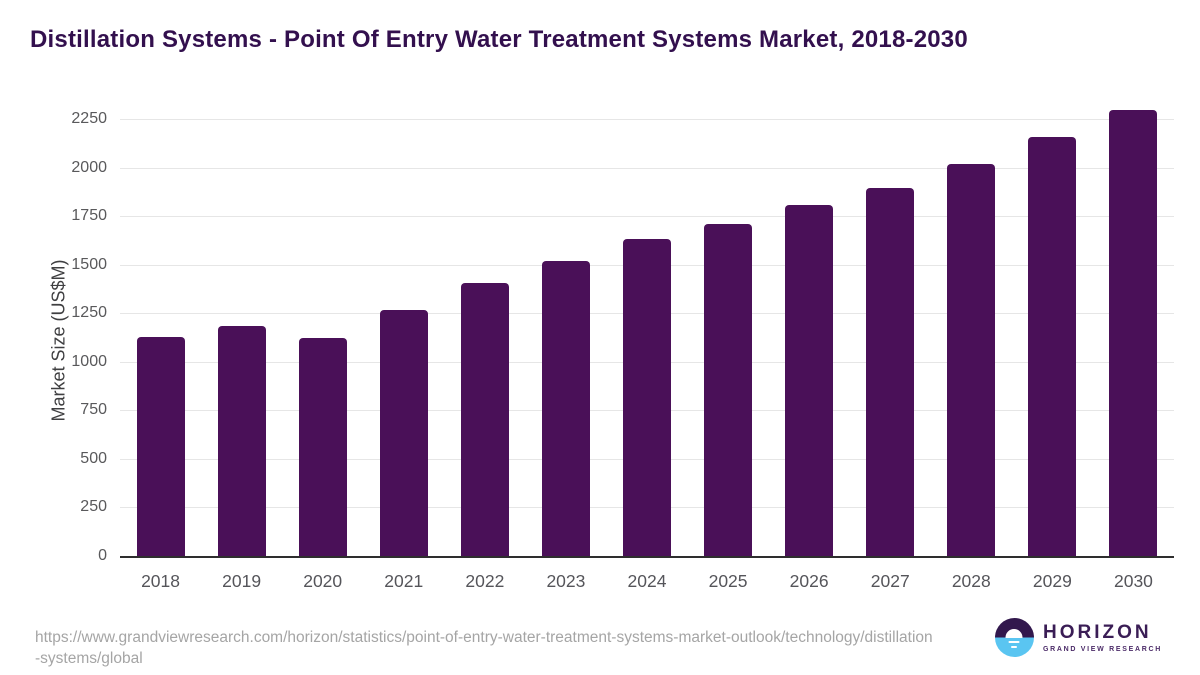  Describe the element at coordinates (971, 581) in the screenshot. I see `x-tick-label: 2028` at that location.